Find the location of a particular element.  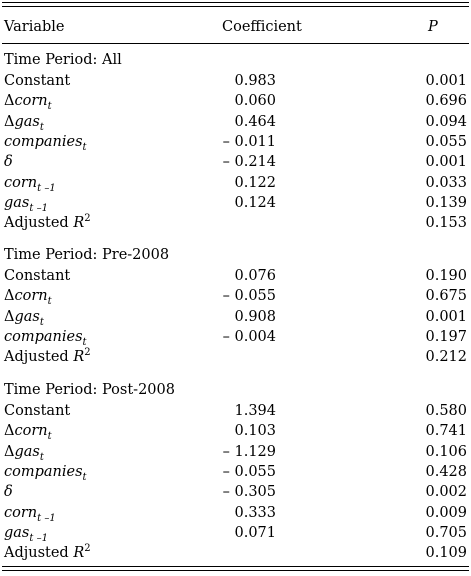

p-value-cell: 0.190 is located at coordinates (446, 276).